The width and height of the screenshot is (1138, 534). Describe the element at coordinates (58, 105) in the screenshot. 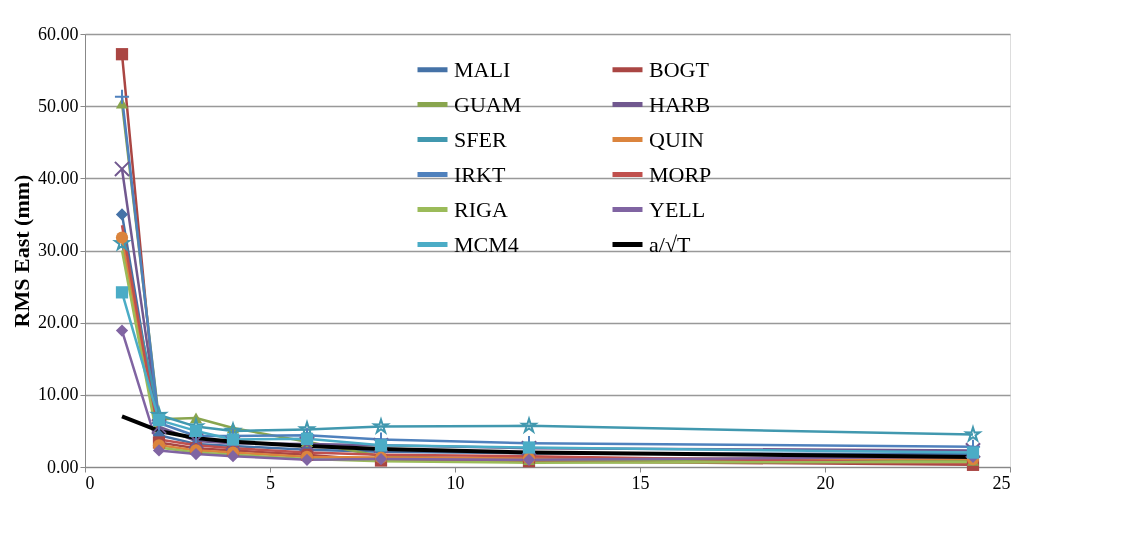

I see `y-tick-label: 50.00` at that location.